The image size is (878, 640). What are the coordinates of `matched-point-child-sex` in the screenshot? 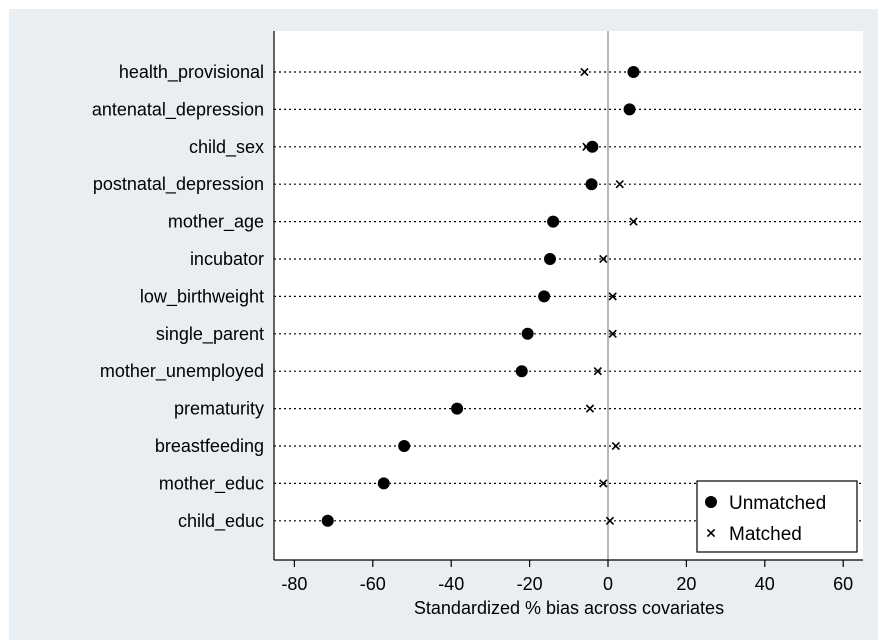 It's located at (586, 146).